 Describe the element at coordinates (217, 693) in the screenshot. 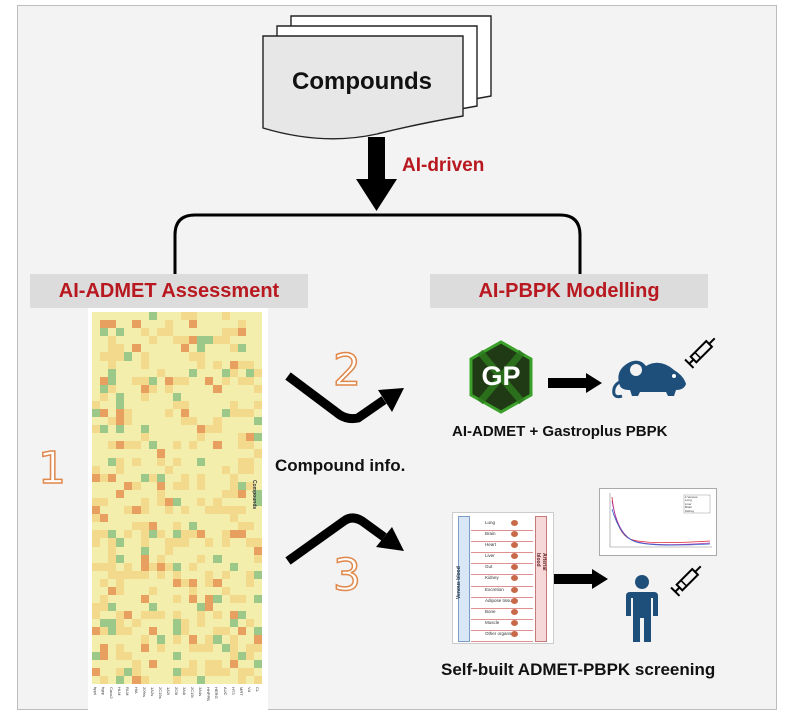

I see `heatmap-column-label: HERG` at that location.